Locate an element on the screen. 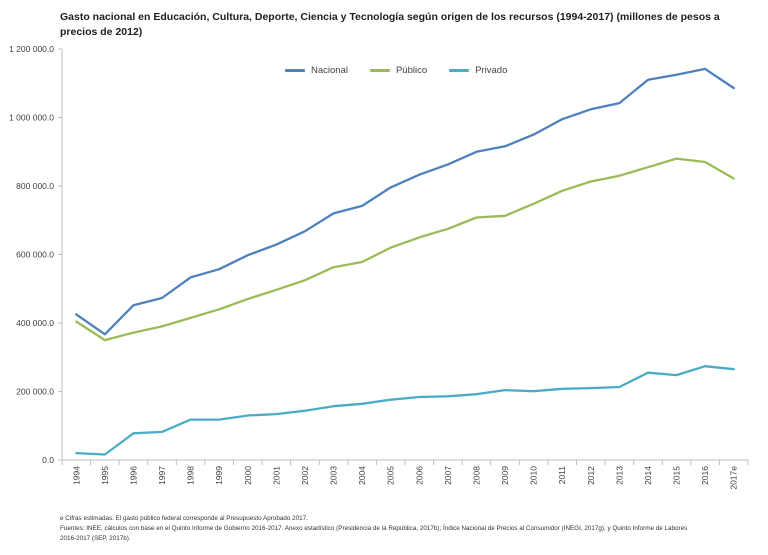 Image resolution: width=768 pixels, height=555 pixels. x-tick-label: 2000 is located at coordinates (248, 475).